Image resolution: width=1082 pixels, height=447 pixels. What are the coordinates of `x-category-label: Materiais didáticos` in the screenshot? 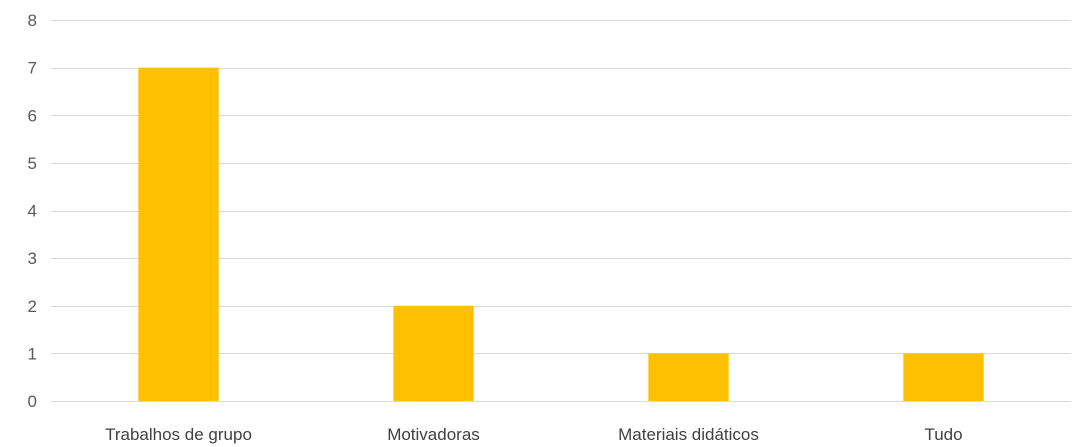 It's located at (688, 434).